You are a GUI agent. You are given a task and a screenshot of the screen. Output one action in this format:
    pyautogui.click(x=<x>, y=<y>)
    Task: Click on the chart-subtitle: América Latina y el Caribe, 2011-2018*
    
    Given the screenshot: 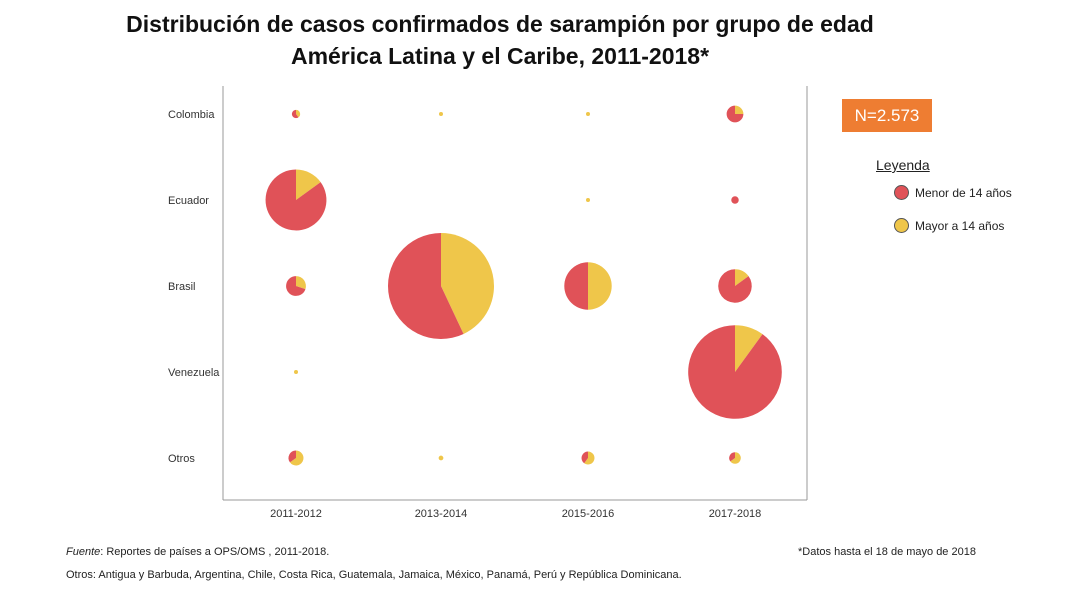 What is the action you would take?
    pyautogui.click(x=500, y=56)
    